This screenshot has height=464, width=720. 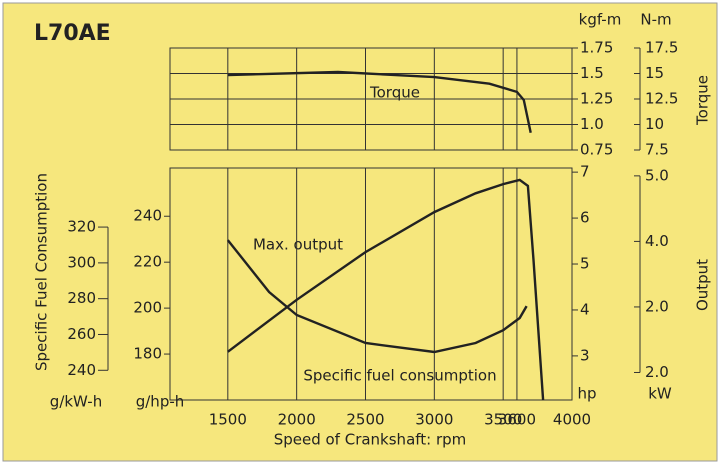 I want to click on y-tick-label: 1.5, so click(x=592, y=73).